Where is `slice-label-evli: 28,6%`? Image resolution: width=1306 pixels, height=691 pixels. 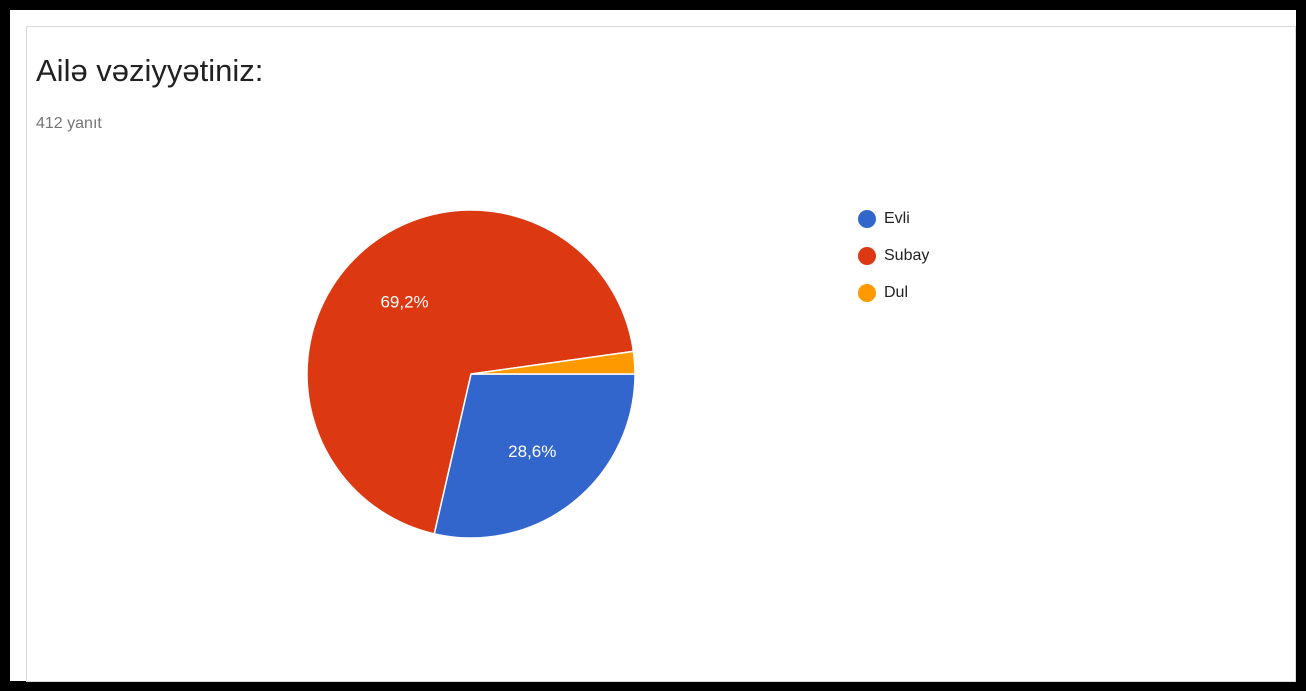
slice-label-evli: 28,6% is located at coordinates (532, 451).